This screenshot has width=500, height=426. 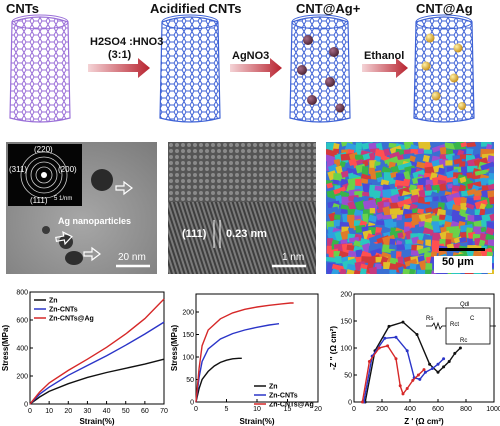 I want to click on x-tick-label: 30, so click(x=88, y=411).